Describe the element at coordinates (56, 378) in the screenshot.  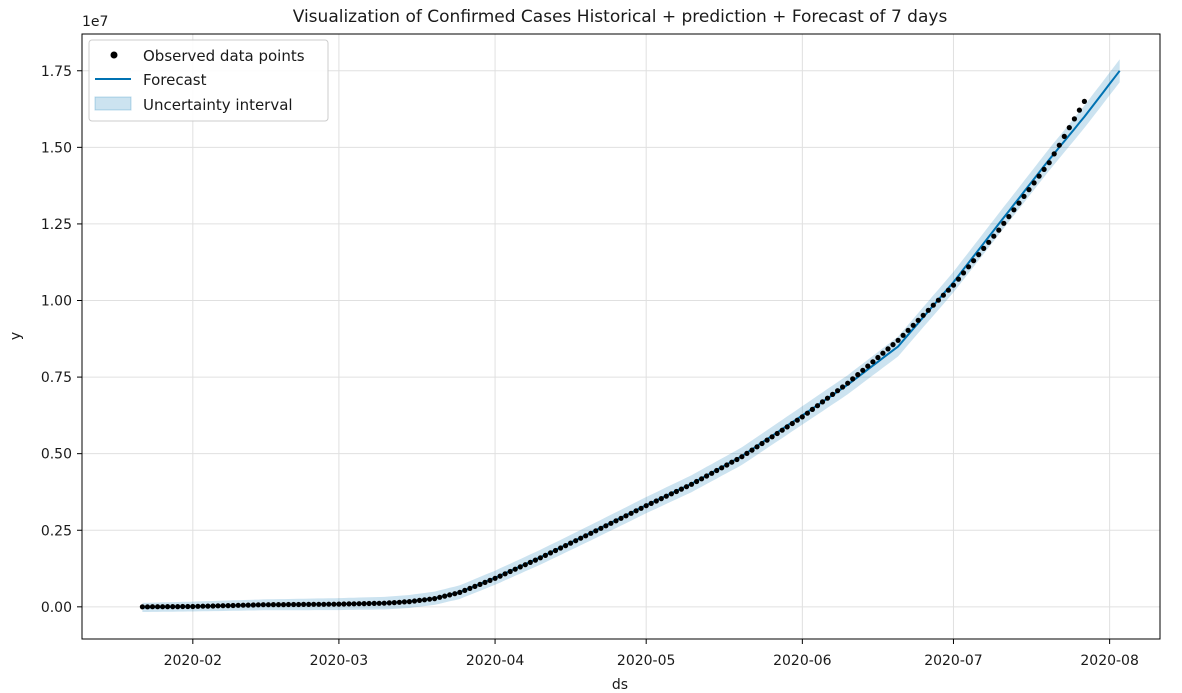
I see `y-tick-label: 0.75` at that location.